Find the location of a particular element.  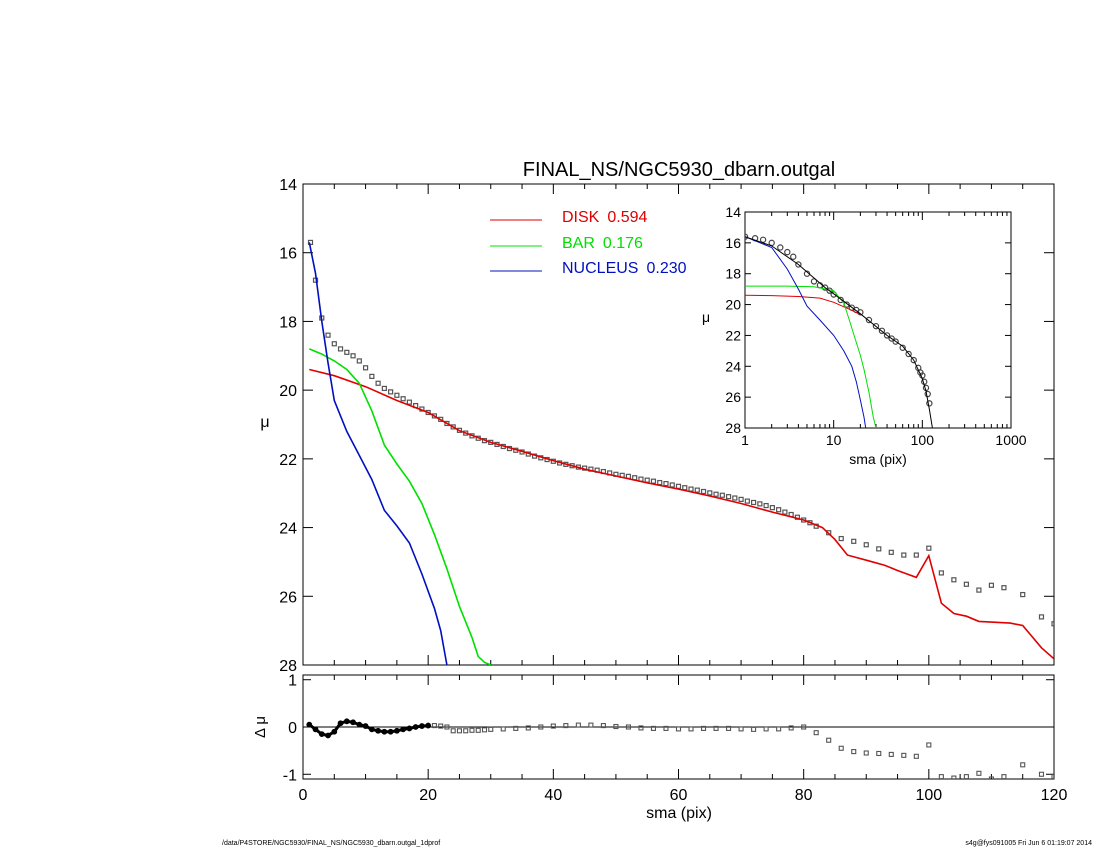

legend-nucleus-label: NUCLEUS 0.230 is located at coordinates (624, 268).